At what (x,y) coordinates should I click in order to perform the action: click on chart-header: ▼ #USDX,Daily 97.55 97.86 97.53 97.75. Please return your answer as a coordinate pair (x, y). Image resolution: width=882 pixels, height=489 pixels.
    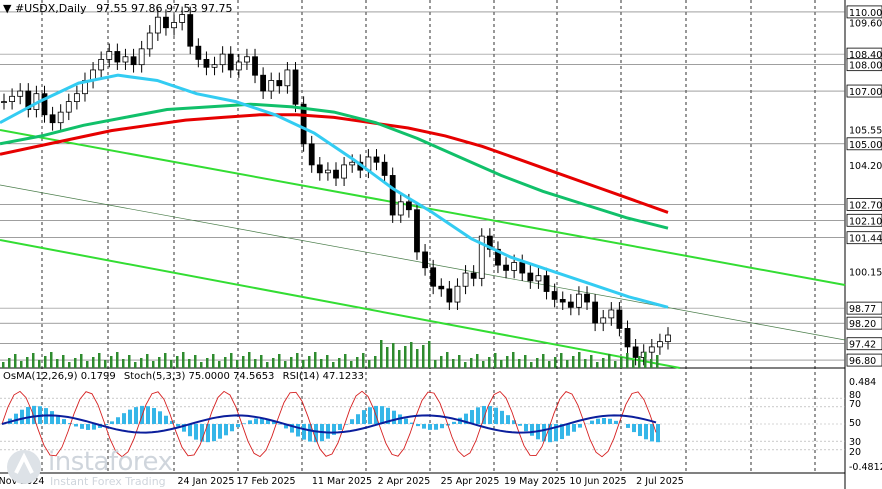
    Looking at the image, I should click on (118, 8).